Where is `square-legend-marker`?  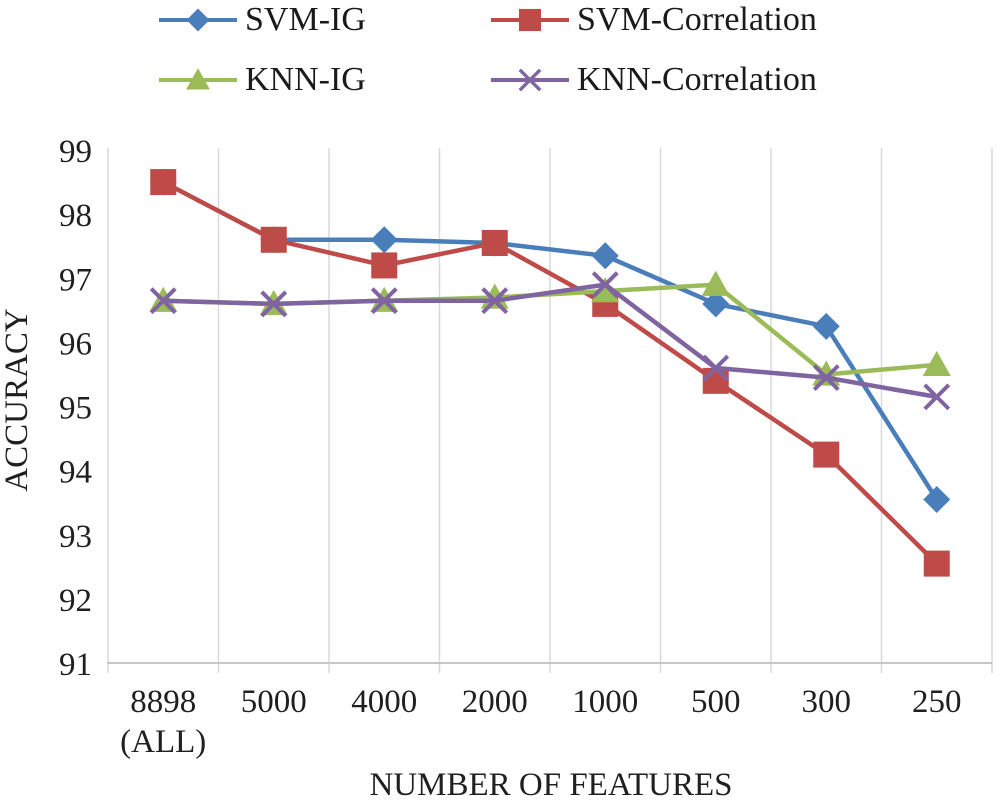
square-legend-marker is located at coordinates (530, 20).